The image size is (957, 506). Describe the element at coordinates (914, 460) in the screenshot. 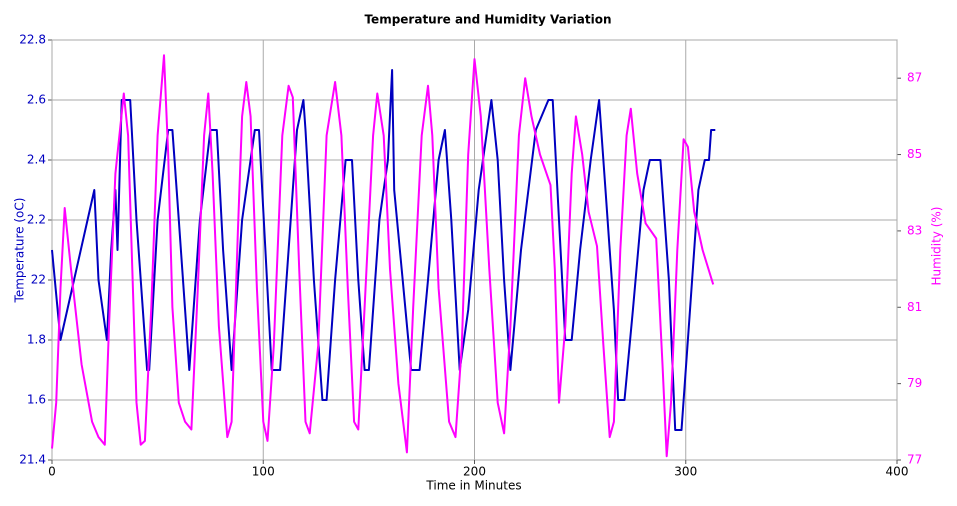

I see `y2-tick-label: 77` at that location.